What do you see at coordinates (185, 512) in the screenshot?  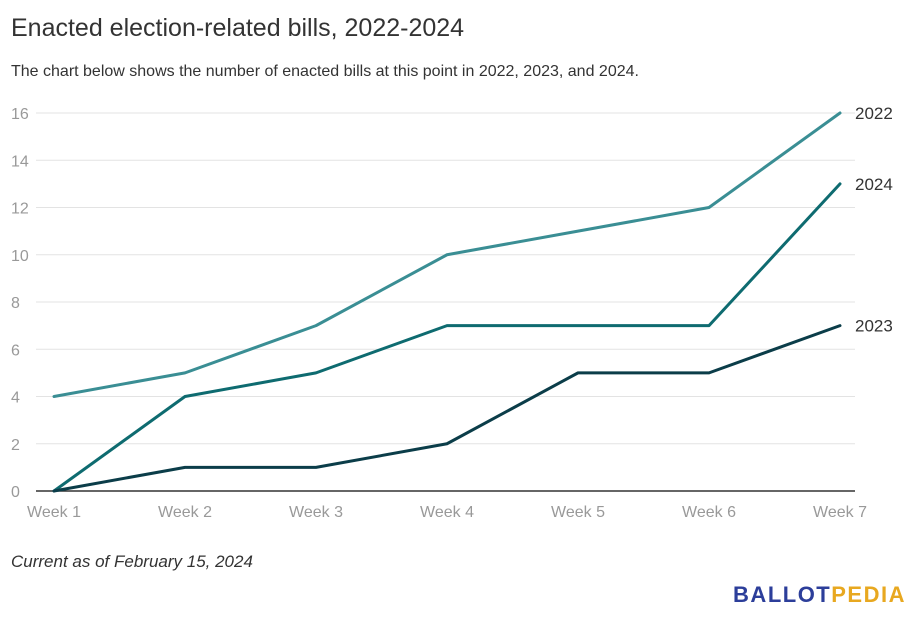 I see `x-tick-label: Week 2` at bounding box center [185, 512].